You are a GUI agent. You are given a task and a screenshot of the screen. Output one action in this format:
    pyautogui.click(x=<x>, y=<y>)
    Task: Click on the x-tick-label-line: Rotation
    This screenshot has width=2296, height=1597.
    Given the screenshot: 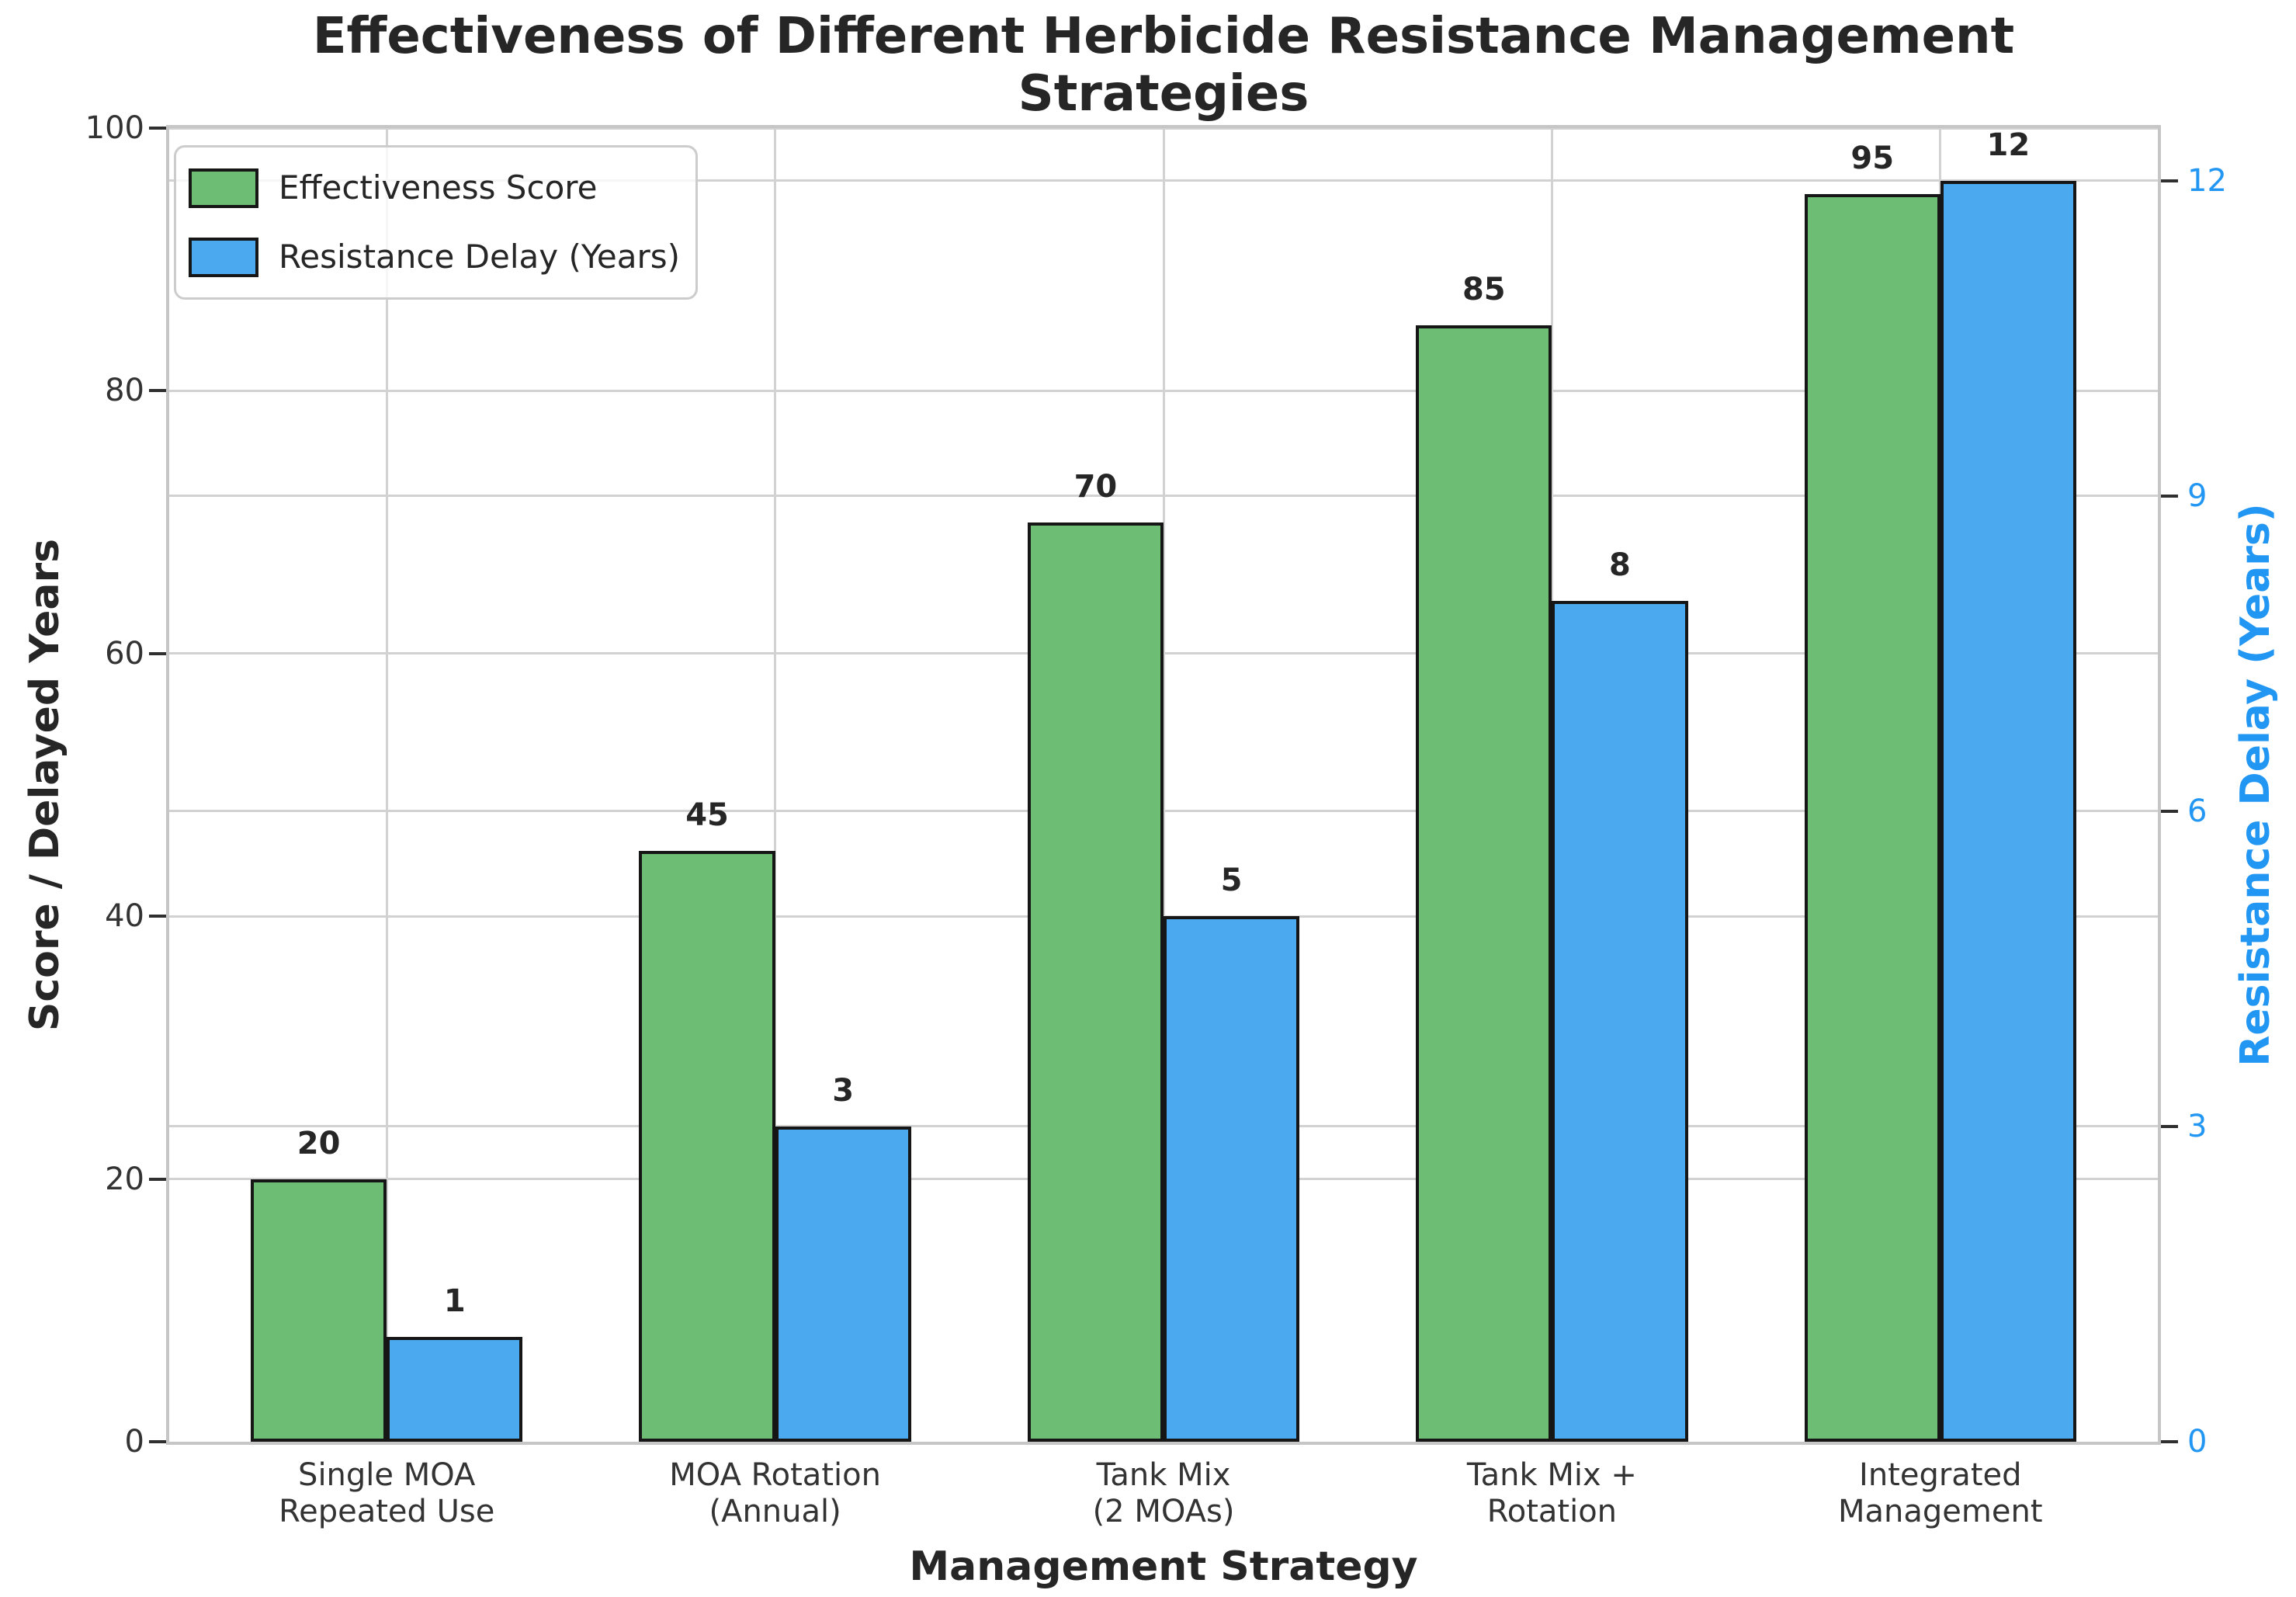 What is the action you would take?
    pyautogui.click(x=1552, y=1511)
    